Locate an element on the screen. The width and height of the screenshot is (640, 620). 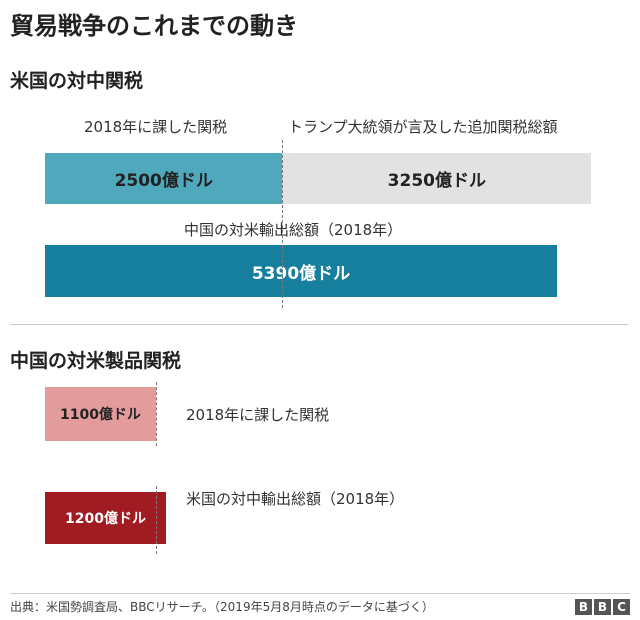
bar-us-additional-tariff: 3250億ドル is located at coordinates (437, 178).